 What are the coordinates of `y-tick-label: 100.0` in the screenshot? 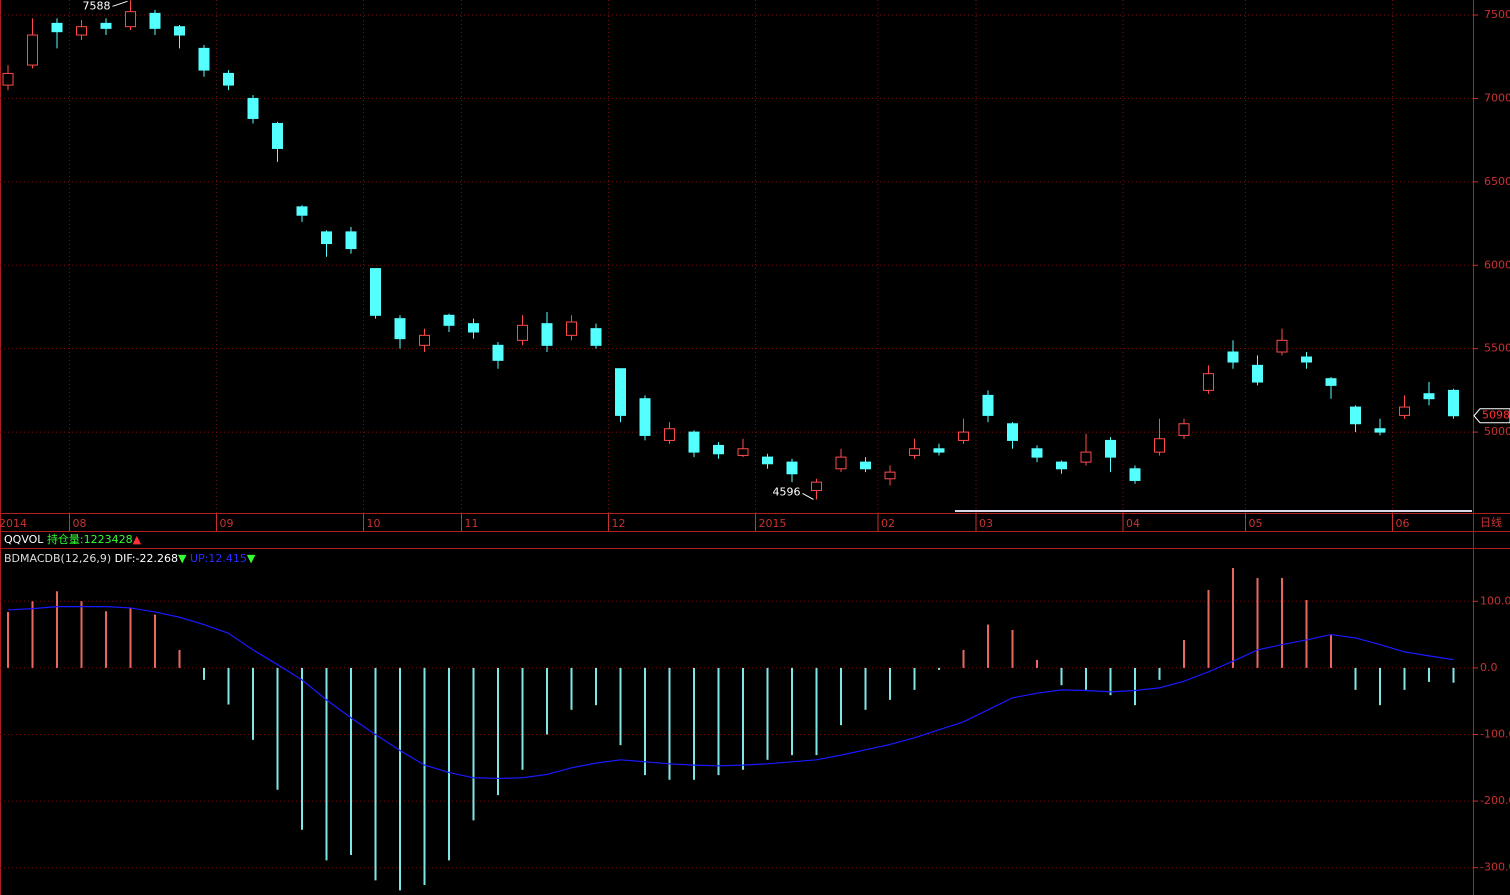 It's located at (1495, 600).